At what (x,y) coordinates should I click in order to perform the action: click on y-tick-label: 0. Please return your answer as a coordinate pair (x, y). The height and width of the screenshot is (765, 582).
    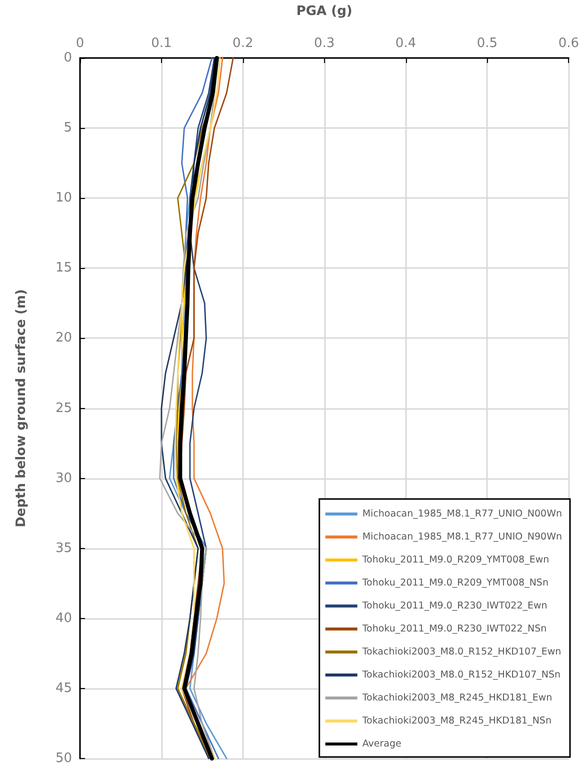
    Looking at the image, I should click on (68, 58).